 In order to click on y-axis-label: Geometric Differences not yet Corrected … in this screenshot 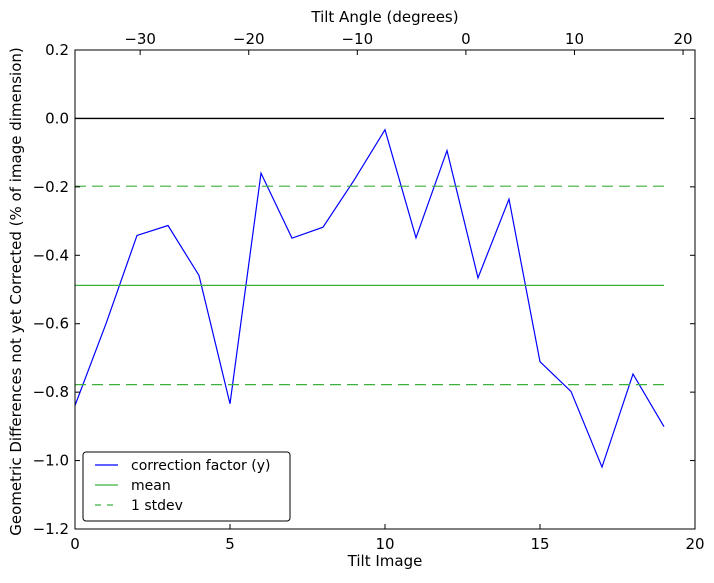, I will do `click(16, 291)`.